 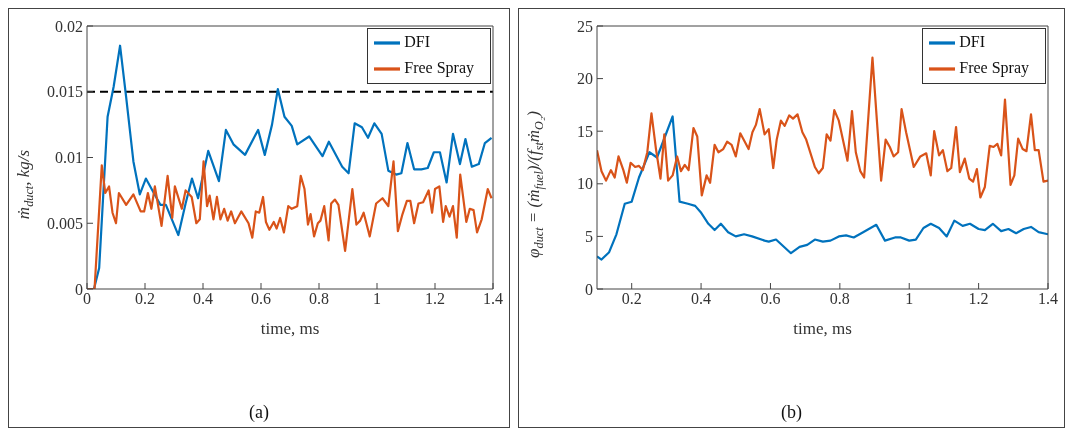 I want to click on y-tick-label: 25, so click(x=585, y=26).